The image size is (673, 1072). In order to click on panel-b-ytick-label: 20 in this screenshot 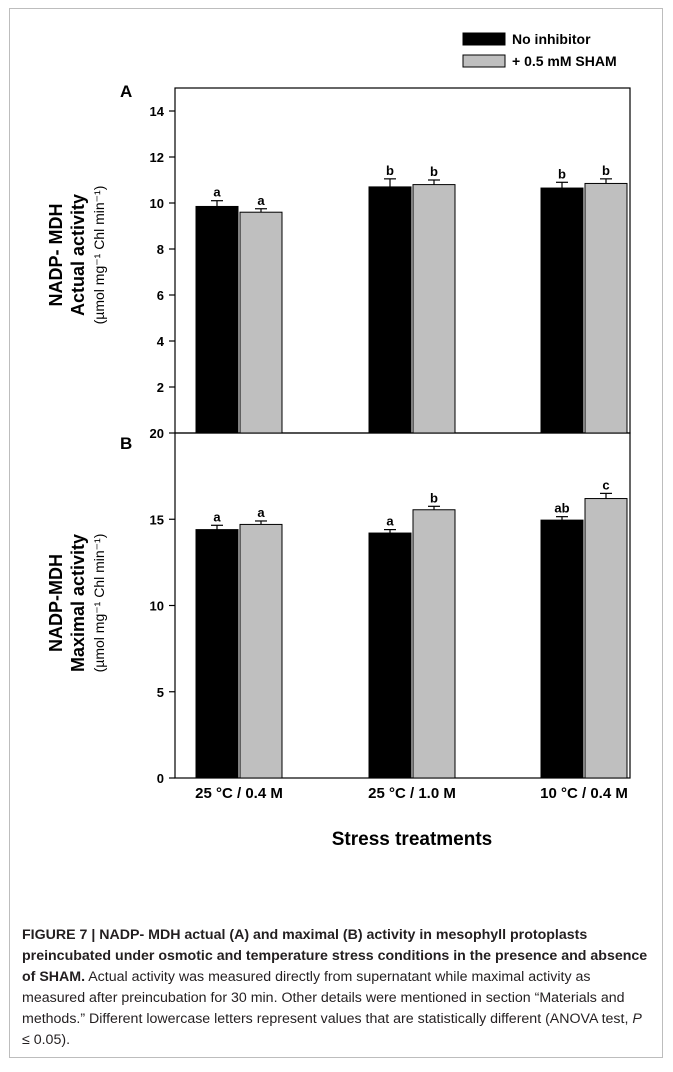, I will do `click(157, 433)`.